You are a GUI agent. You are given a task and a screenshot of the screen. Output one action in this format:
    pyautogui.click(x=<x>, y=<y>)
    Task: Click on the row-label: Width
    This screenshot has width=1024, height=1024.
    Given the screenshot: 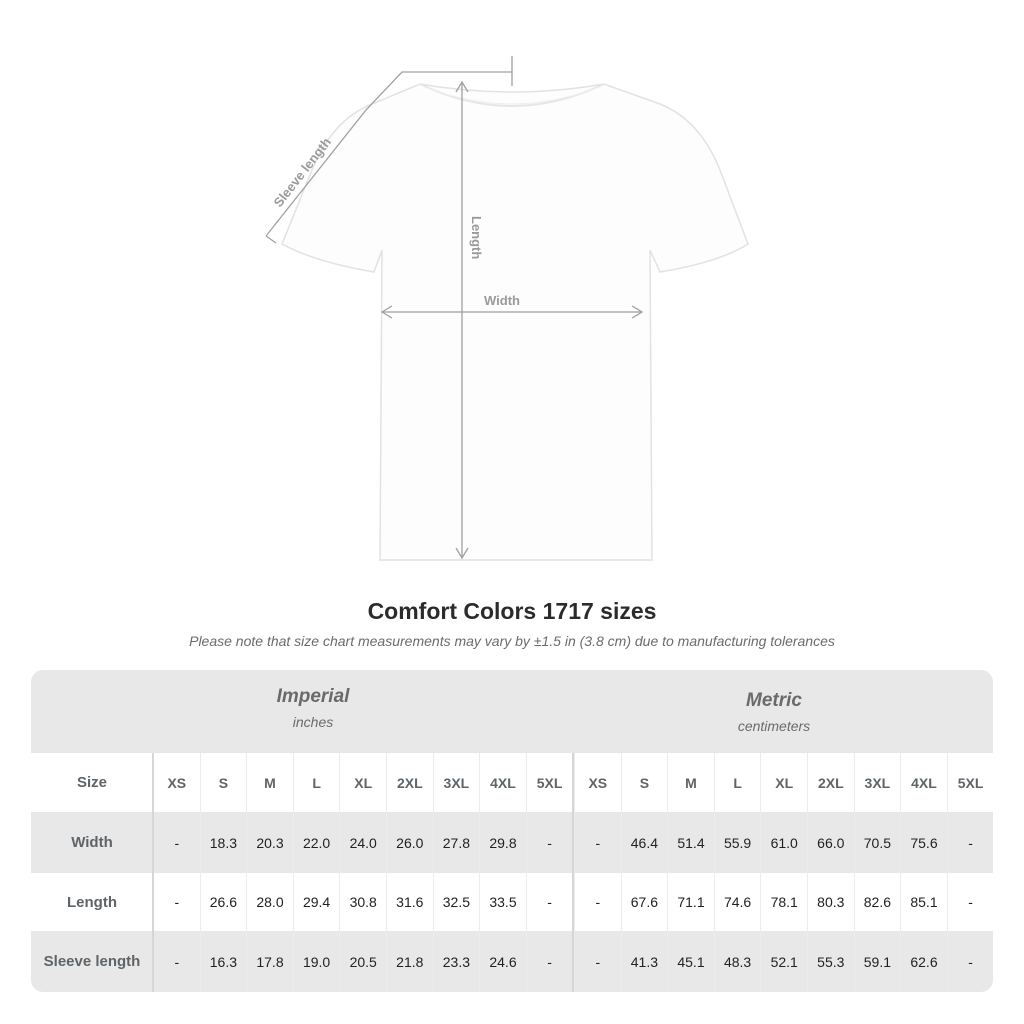 What is the action you would take?
    pyautogui.click(x=92, y=842)
    